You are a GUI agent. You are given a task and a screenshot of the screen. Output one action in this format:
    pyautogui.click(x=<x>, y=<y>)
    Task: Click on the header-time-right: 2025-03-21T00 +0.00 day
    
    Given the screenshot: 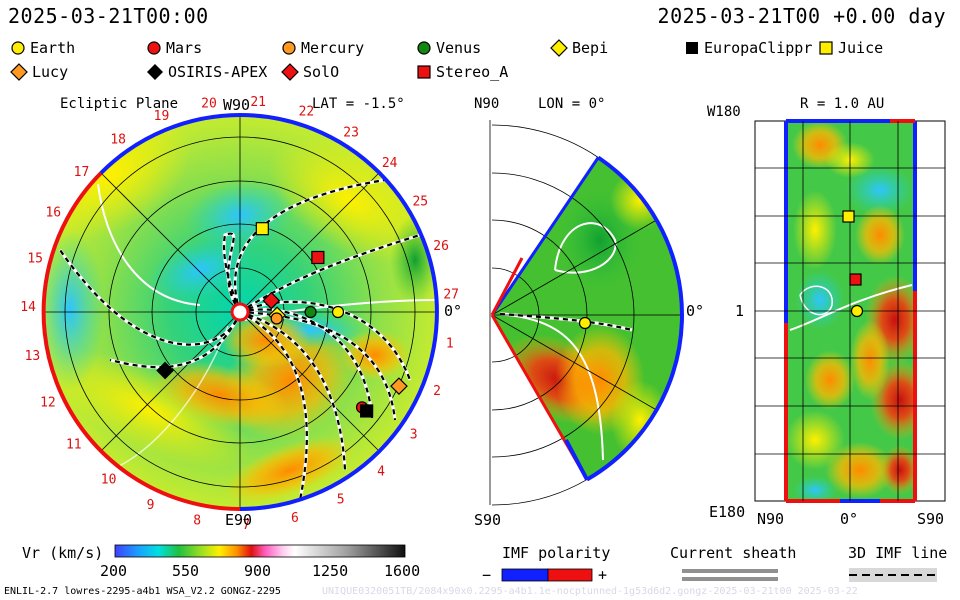 What is the action you would take?
    pyautogui.click(x=801, y=16)
    